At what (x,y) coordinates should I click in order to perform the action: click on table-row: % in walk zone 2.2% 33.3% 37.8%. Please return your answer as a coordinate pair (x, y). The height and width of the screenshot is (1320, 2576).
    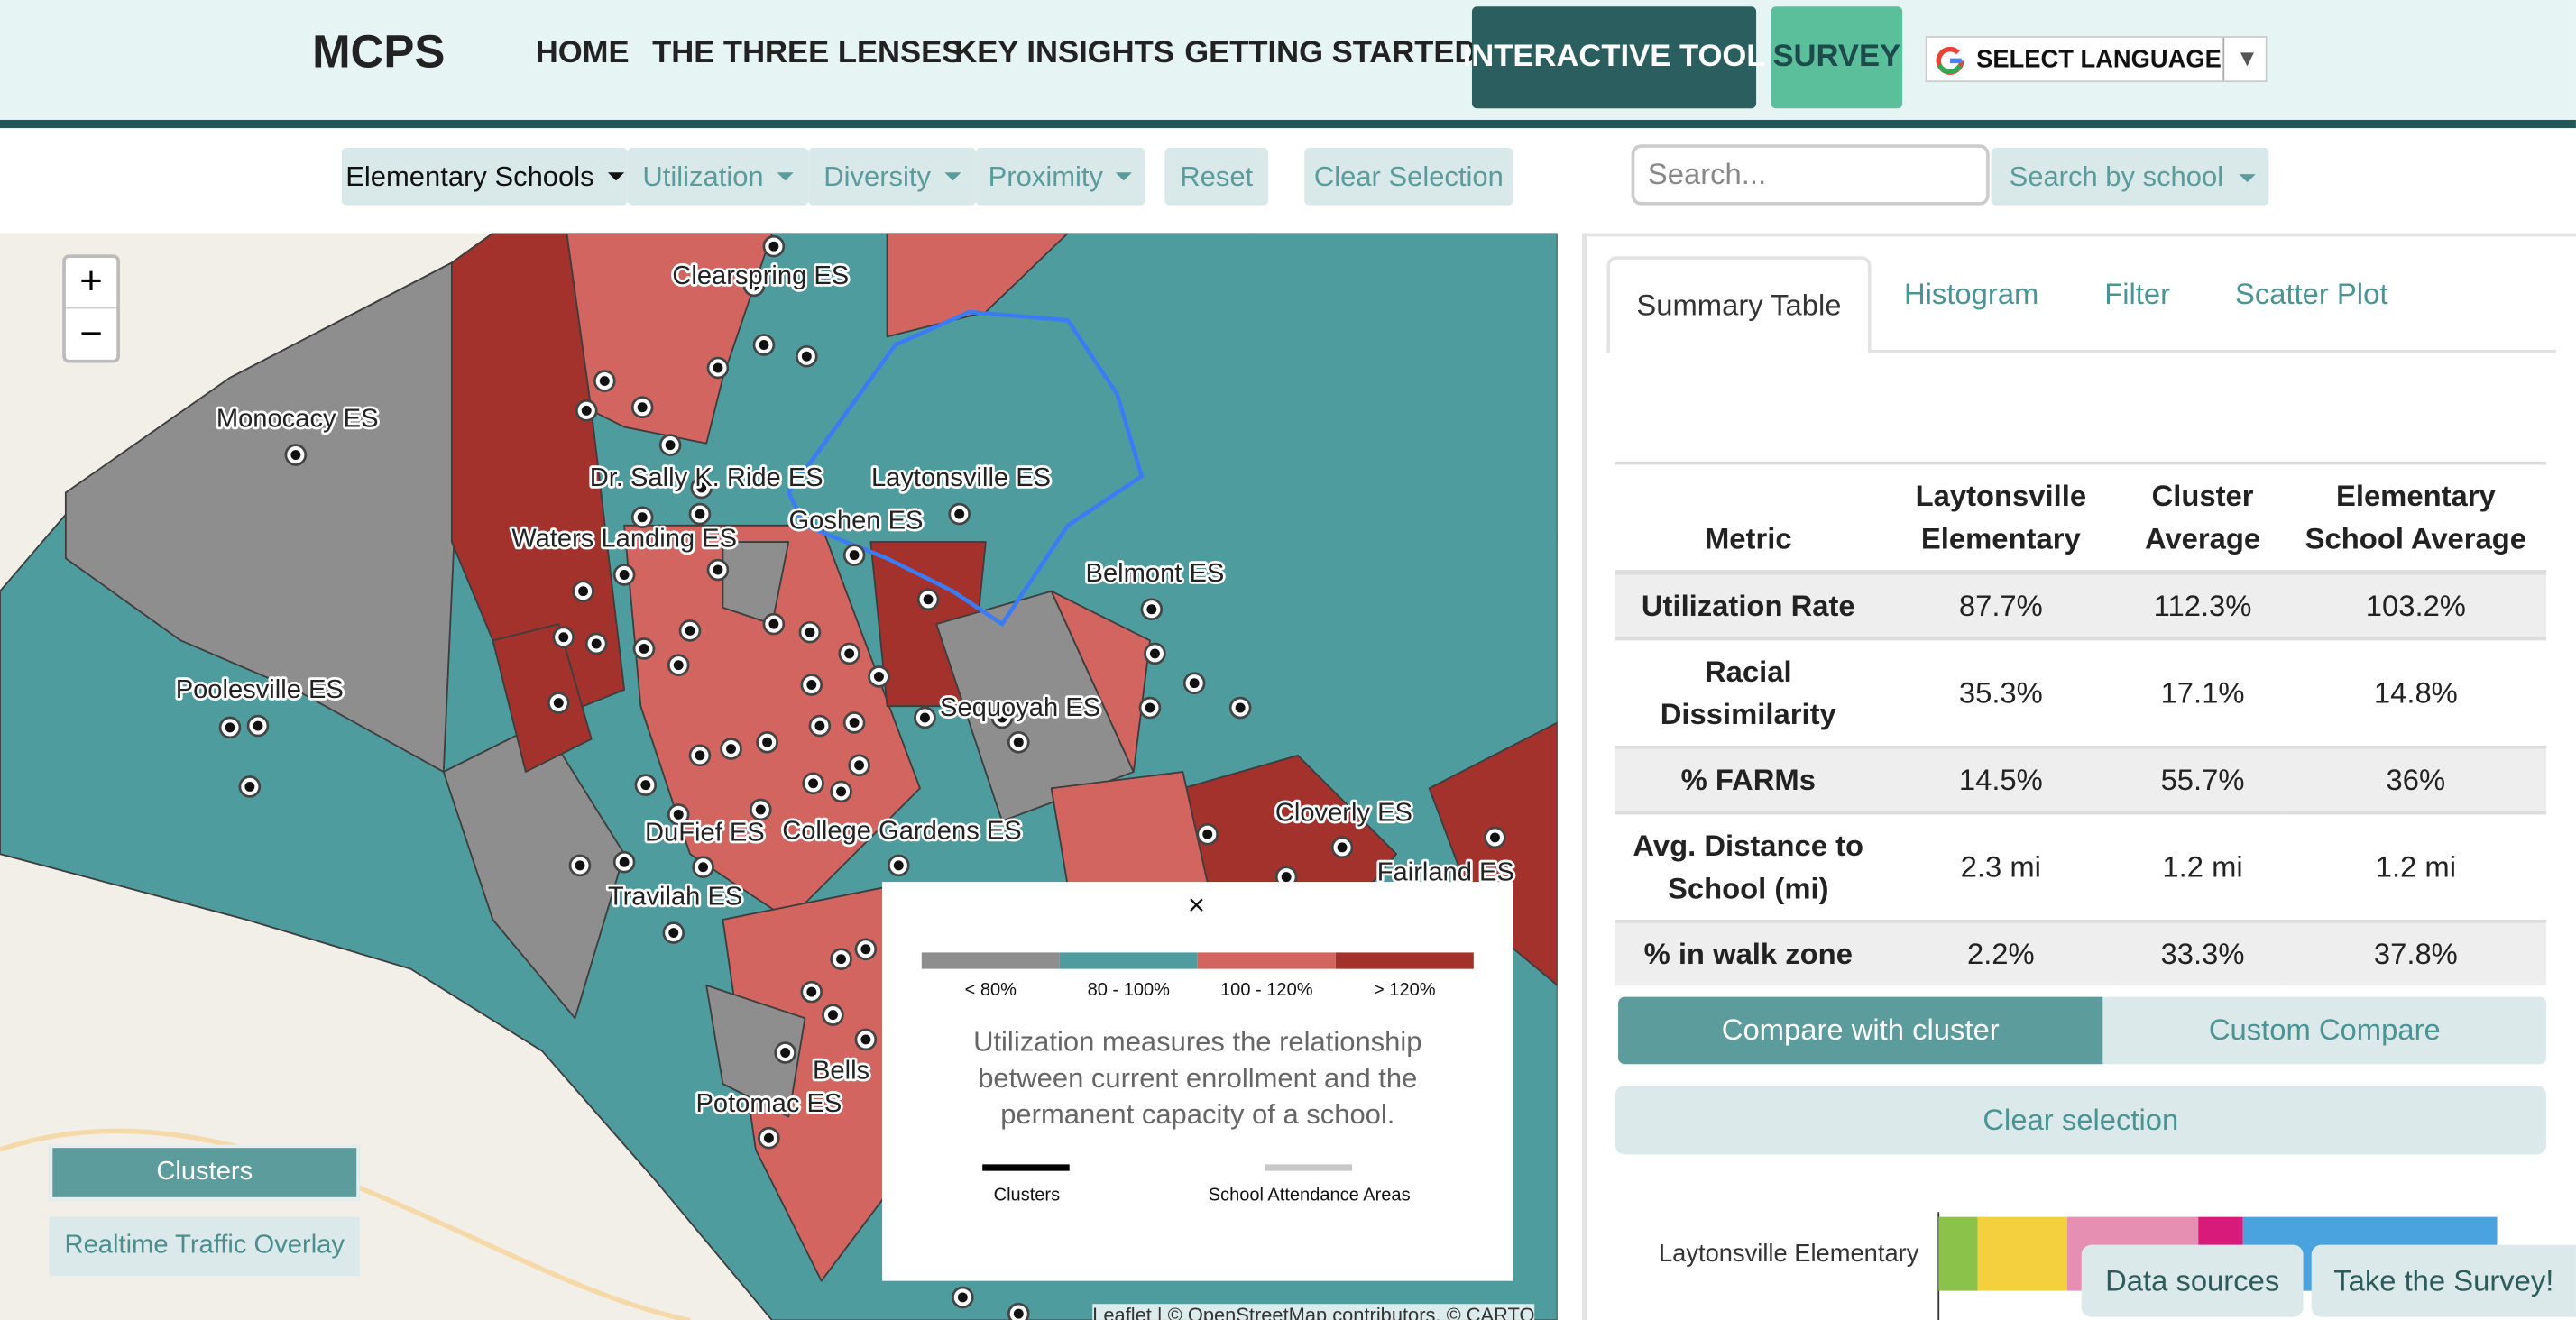
    Looking at the image, I should click on (2081, 952).